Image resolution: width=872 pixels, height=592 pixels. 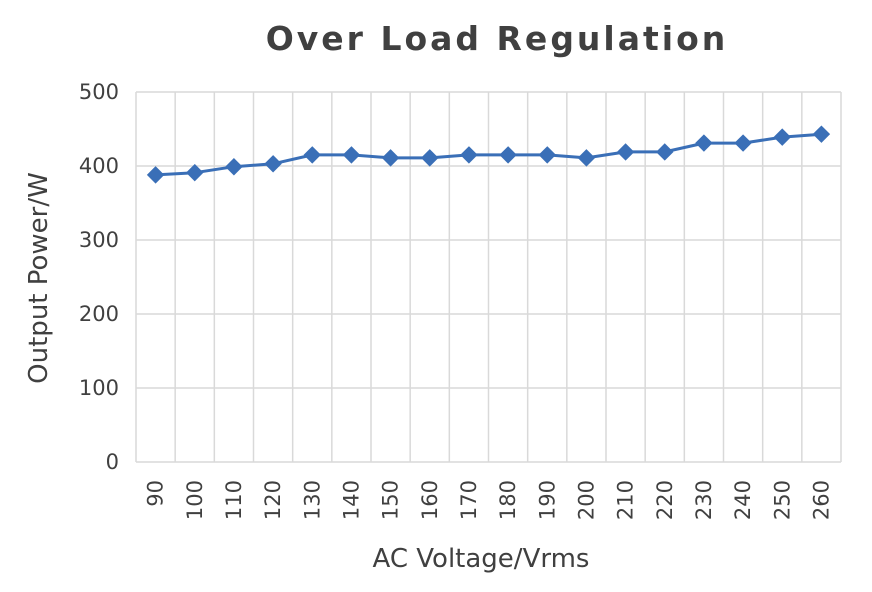 I want to click on y-axis-ticks: 0 100 200 300 400 500, so click(x=99, y=277).